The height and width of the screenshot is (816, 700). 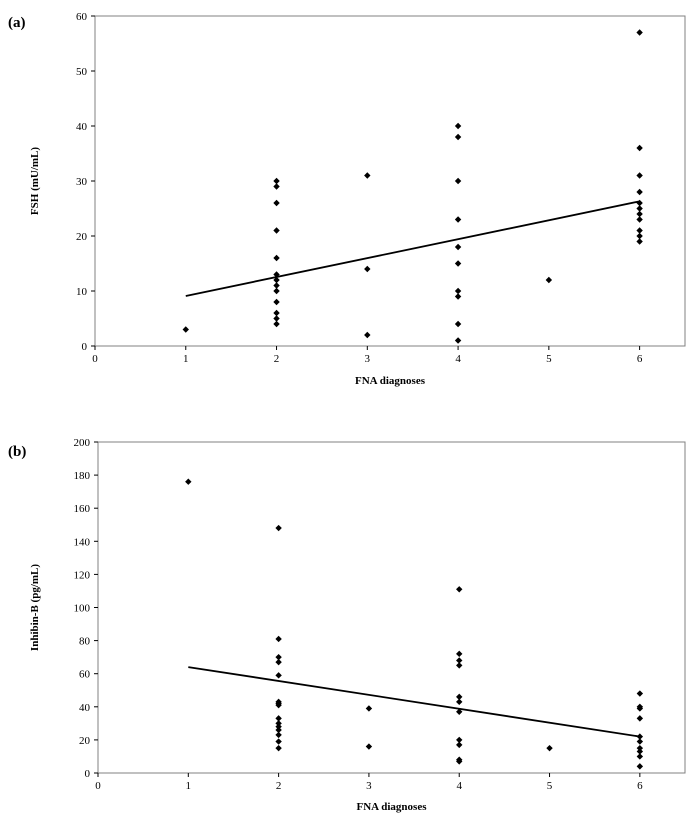 I want to click on x-axis-title-b: FNA diagnoses, so click(x=392, y=807).